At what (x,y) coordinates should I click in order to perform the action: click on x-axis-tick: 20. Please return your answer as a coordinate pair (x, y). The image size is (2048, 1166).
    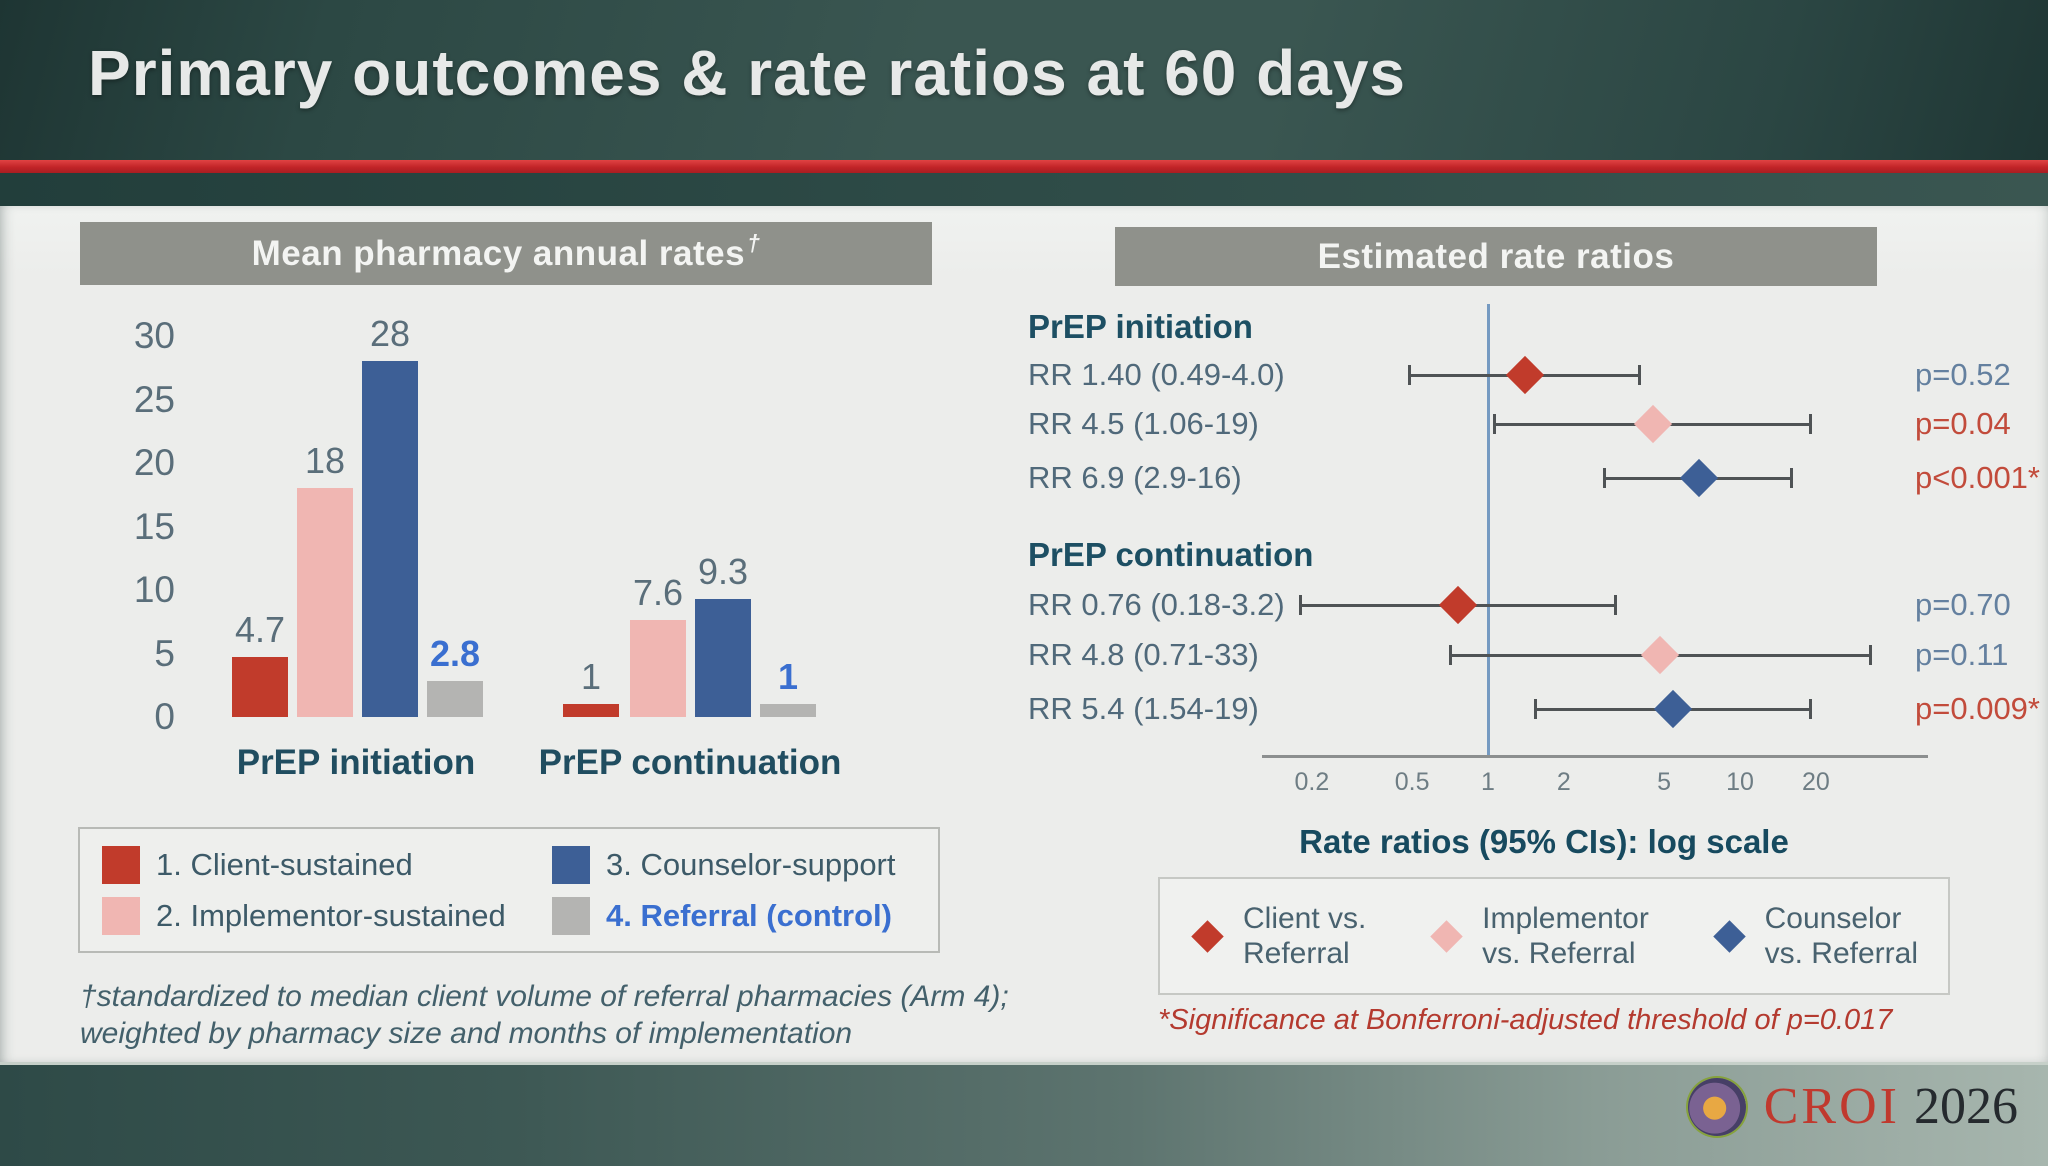
    Looking at the image, I should click on (1815, 782).